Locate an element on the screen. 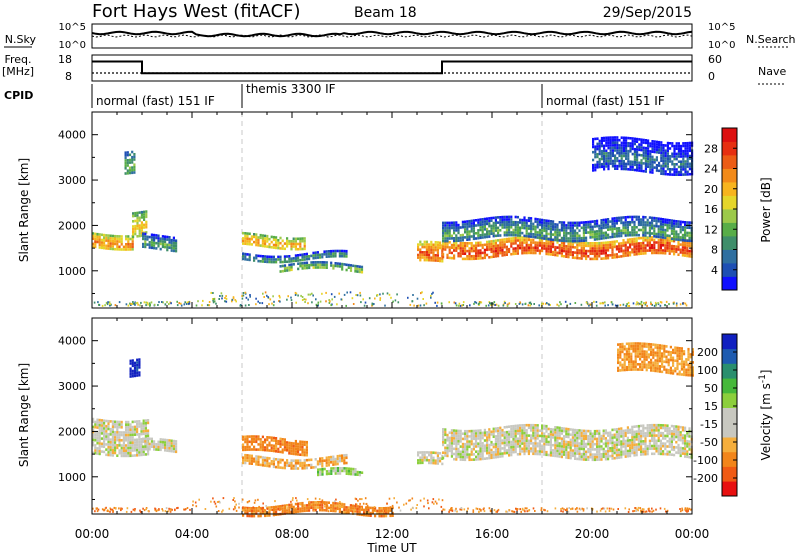 The height and width of the screenshot is (554, 800). echo-band is located at coordinates (135, 368).